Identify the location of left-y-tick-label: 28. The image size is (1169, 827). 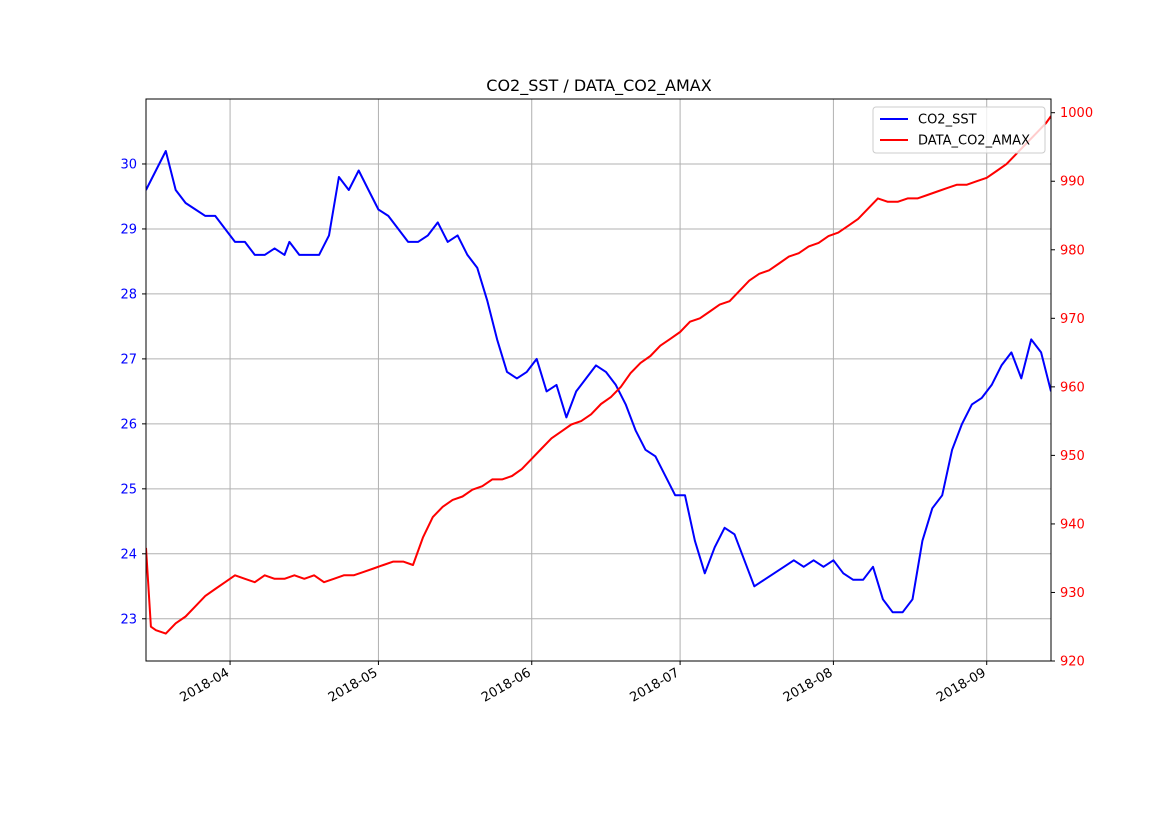
(128, 294).